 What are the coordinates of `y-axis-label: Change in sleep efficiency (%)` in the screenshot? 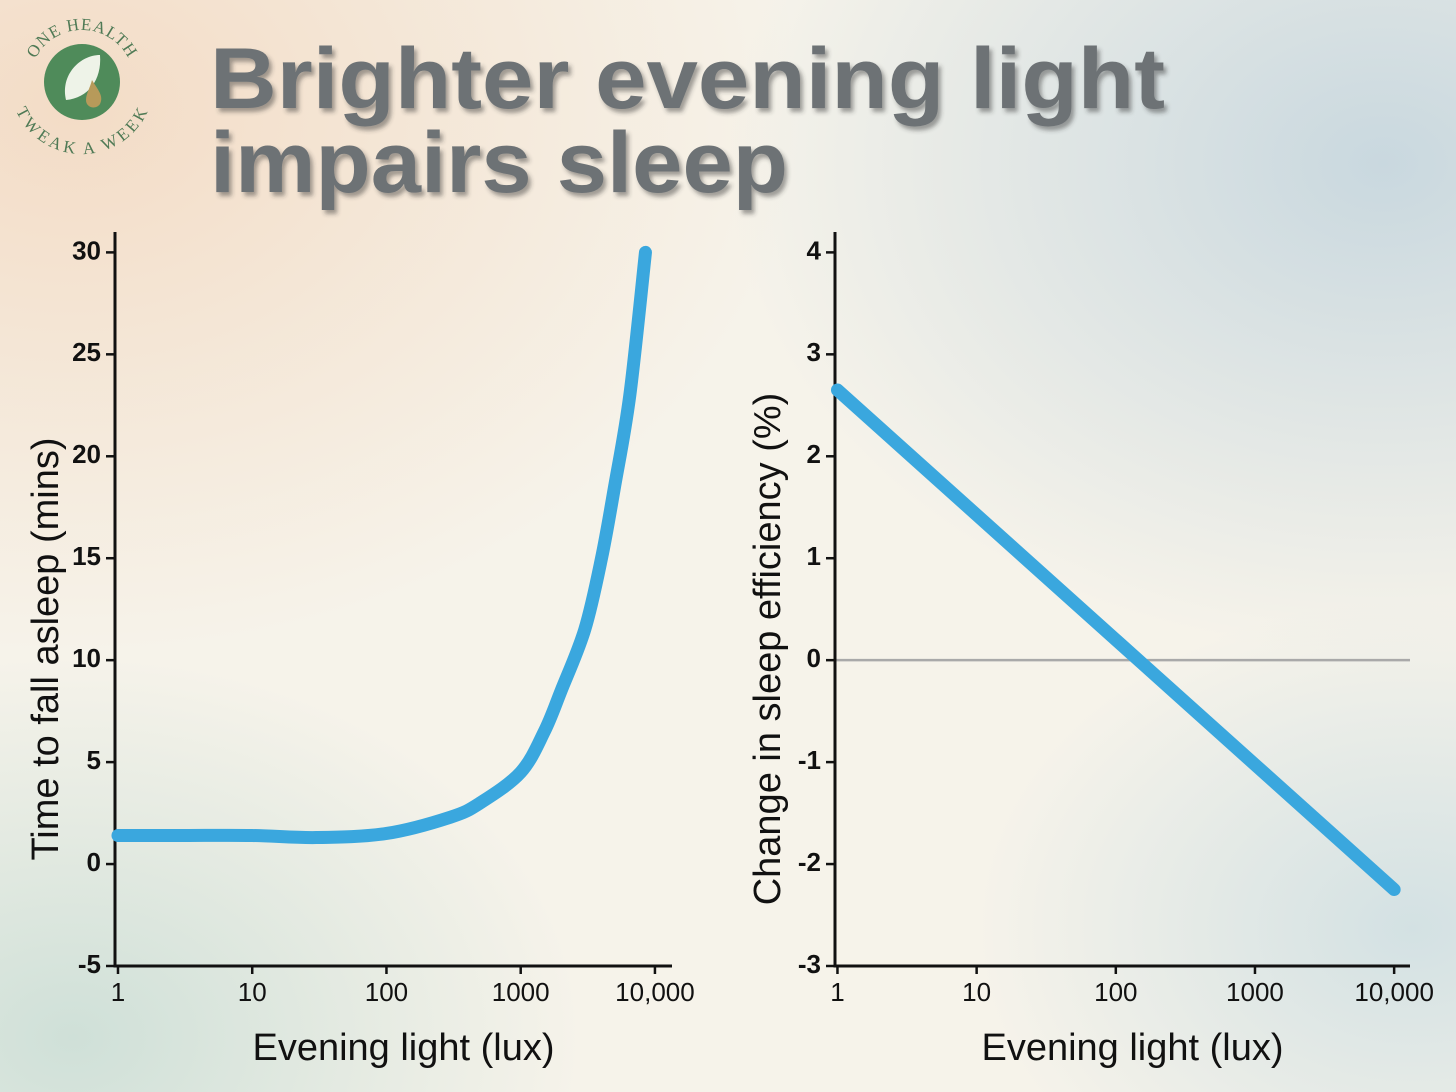 It's located at (768, 649).